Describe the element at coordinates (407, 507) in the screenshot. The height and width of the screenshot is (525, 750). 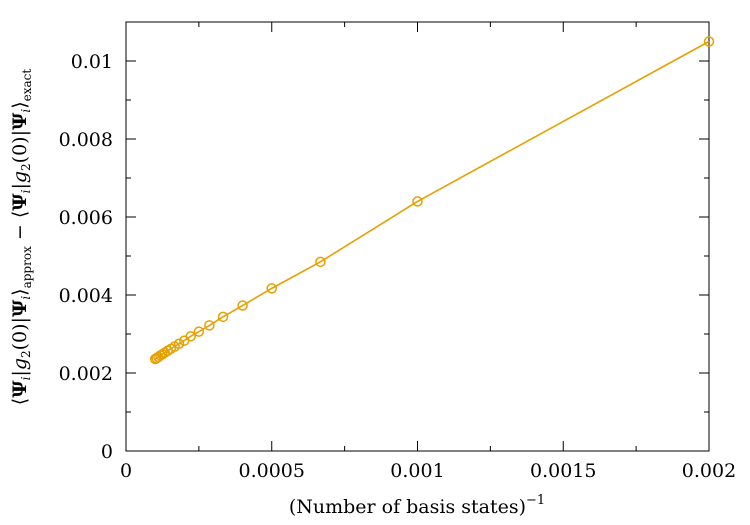
I see `x-axis-title-text: (Number of basis states)` at that location.